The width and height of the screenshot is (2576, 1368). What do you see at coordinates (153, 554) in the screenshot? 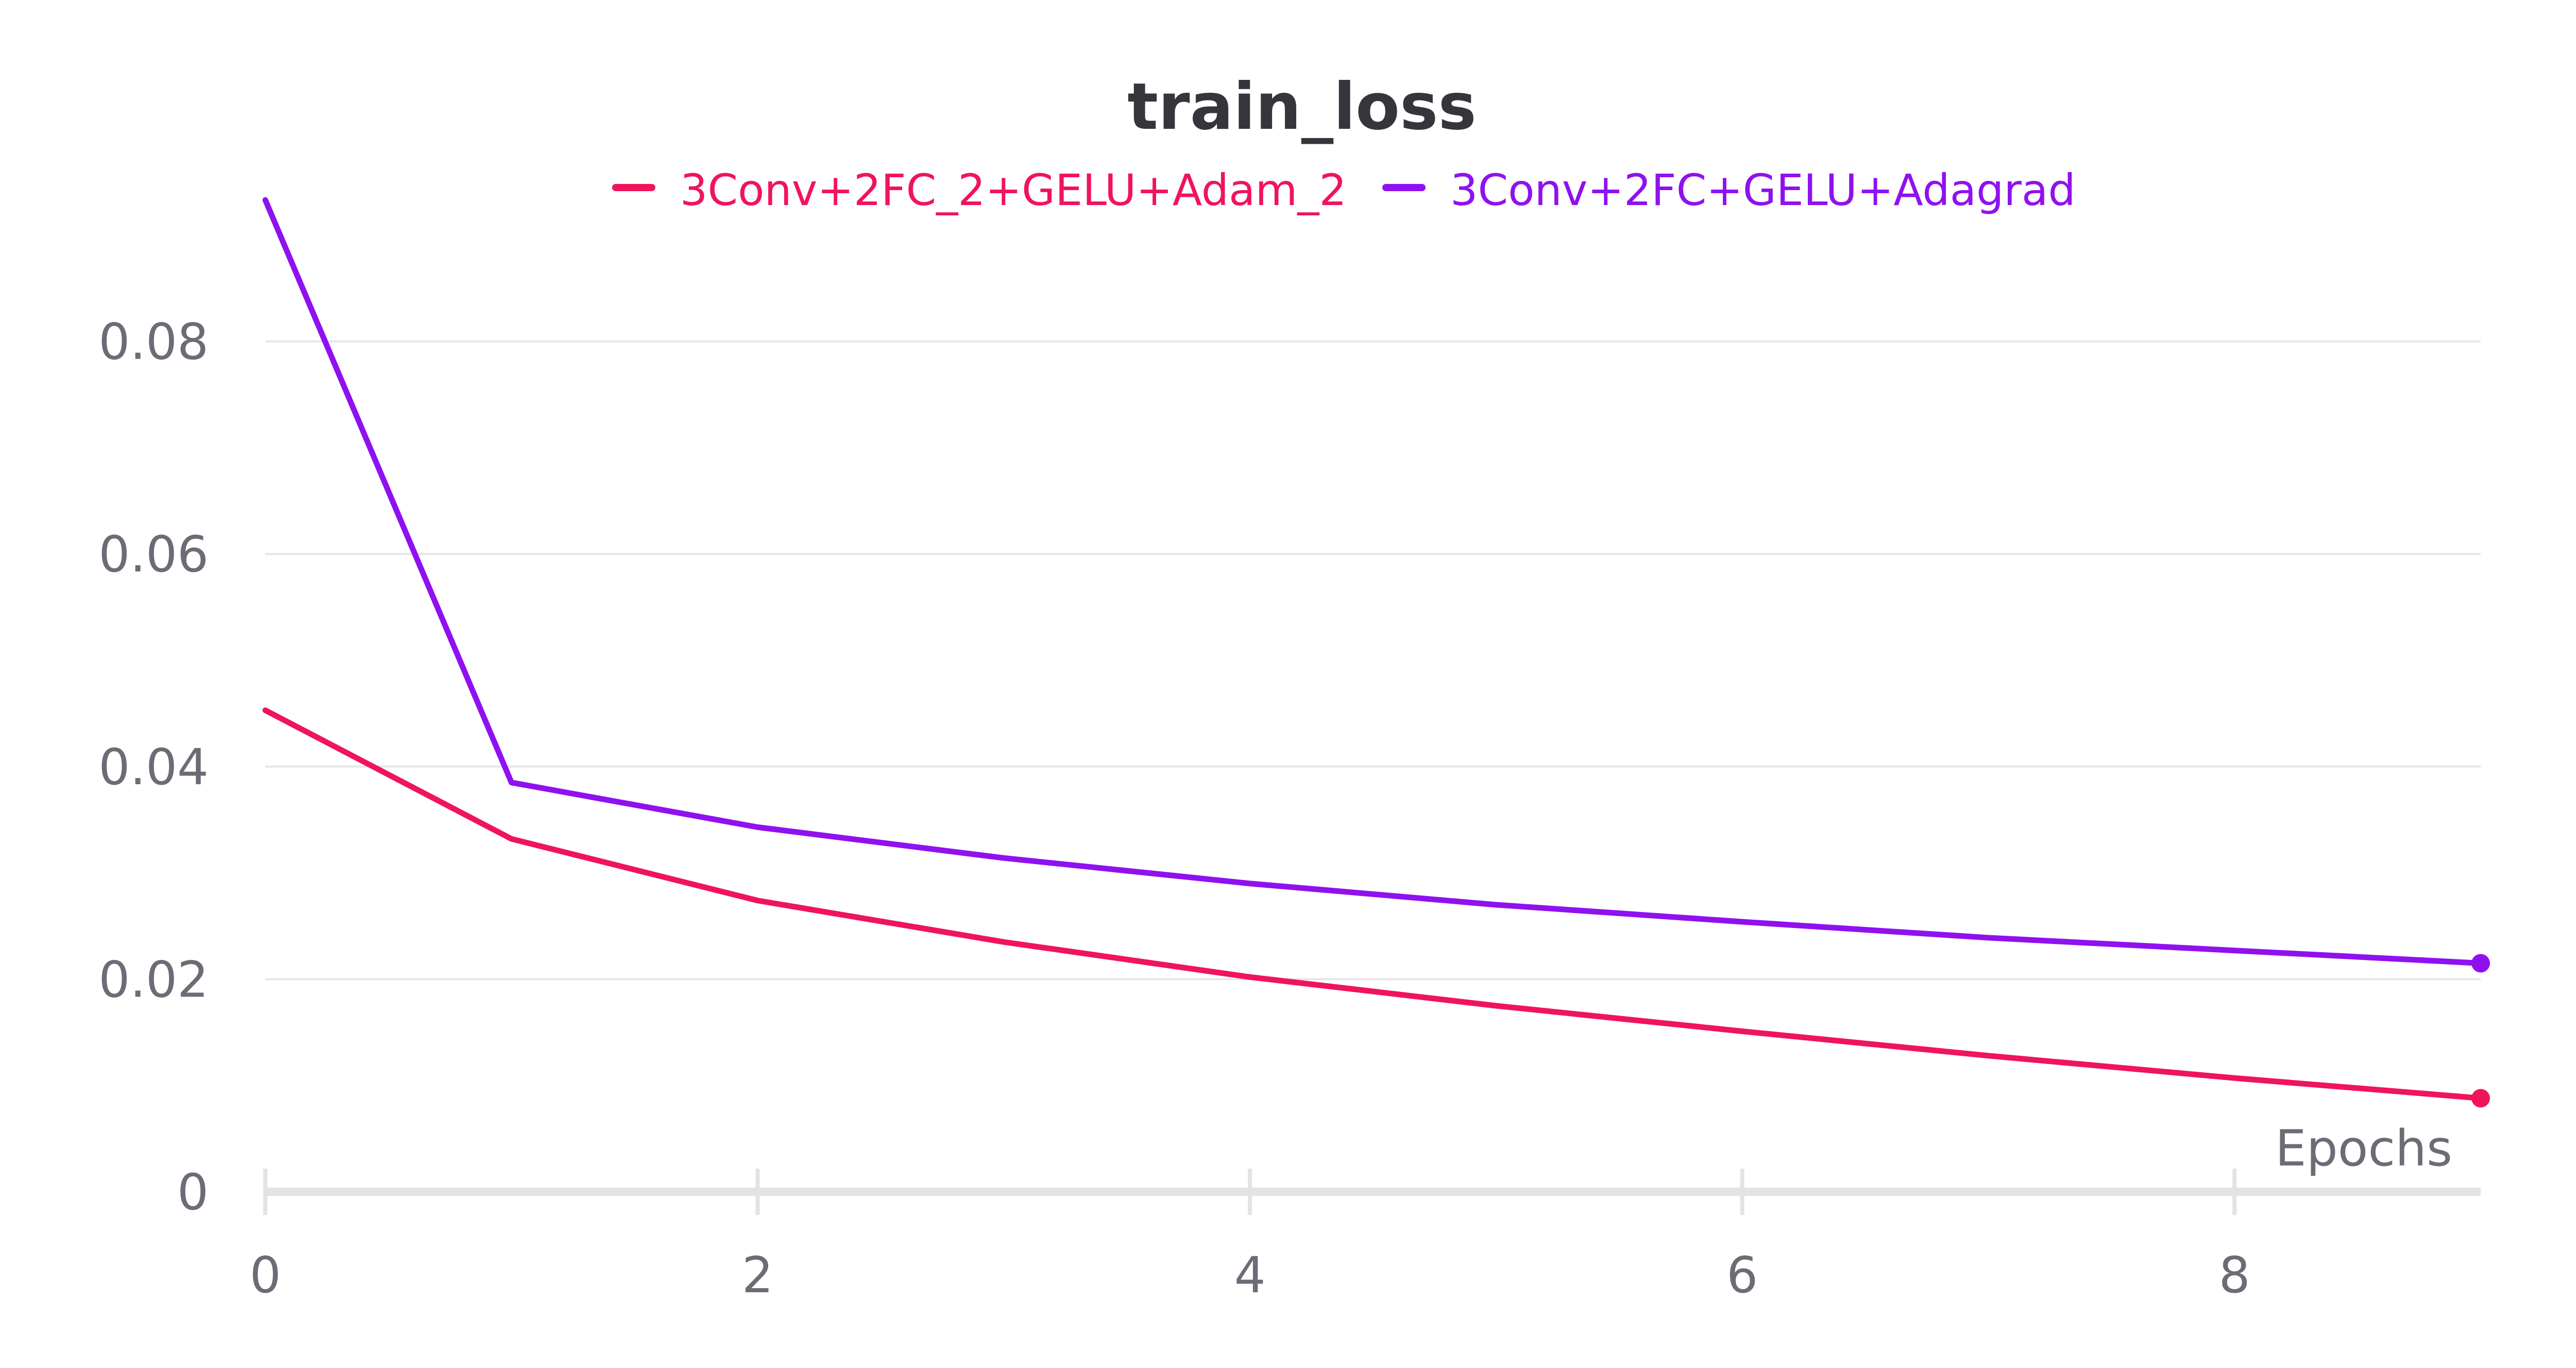
I see `y-tick-label: 0.06` at bounding box center [153, 554].